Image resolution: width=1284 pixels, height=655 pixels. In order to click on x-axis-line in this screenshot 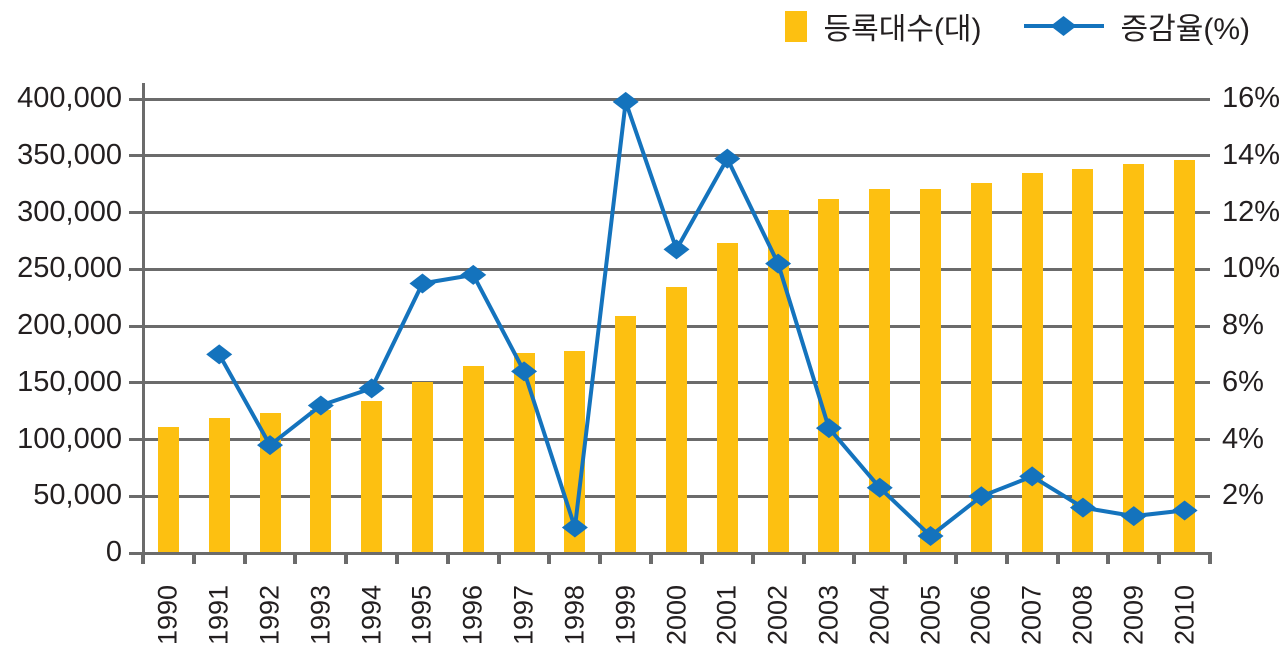, I will do `click(676, 553)`.